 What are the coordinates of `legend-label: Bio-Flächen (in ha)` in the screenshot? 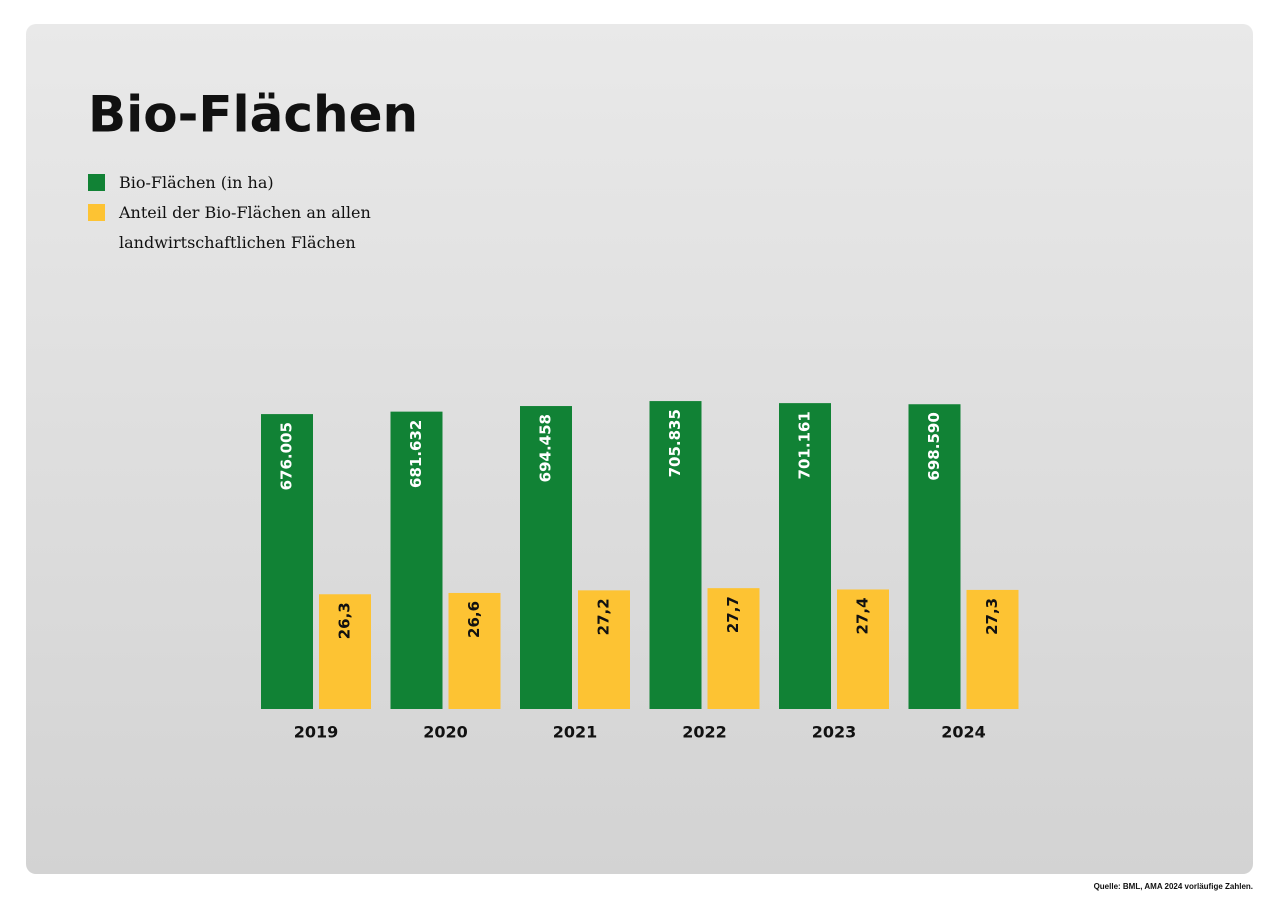 It's located at (196, 182).